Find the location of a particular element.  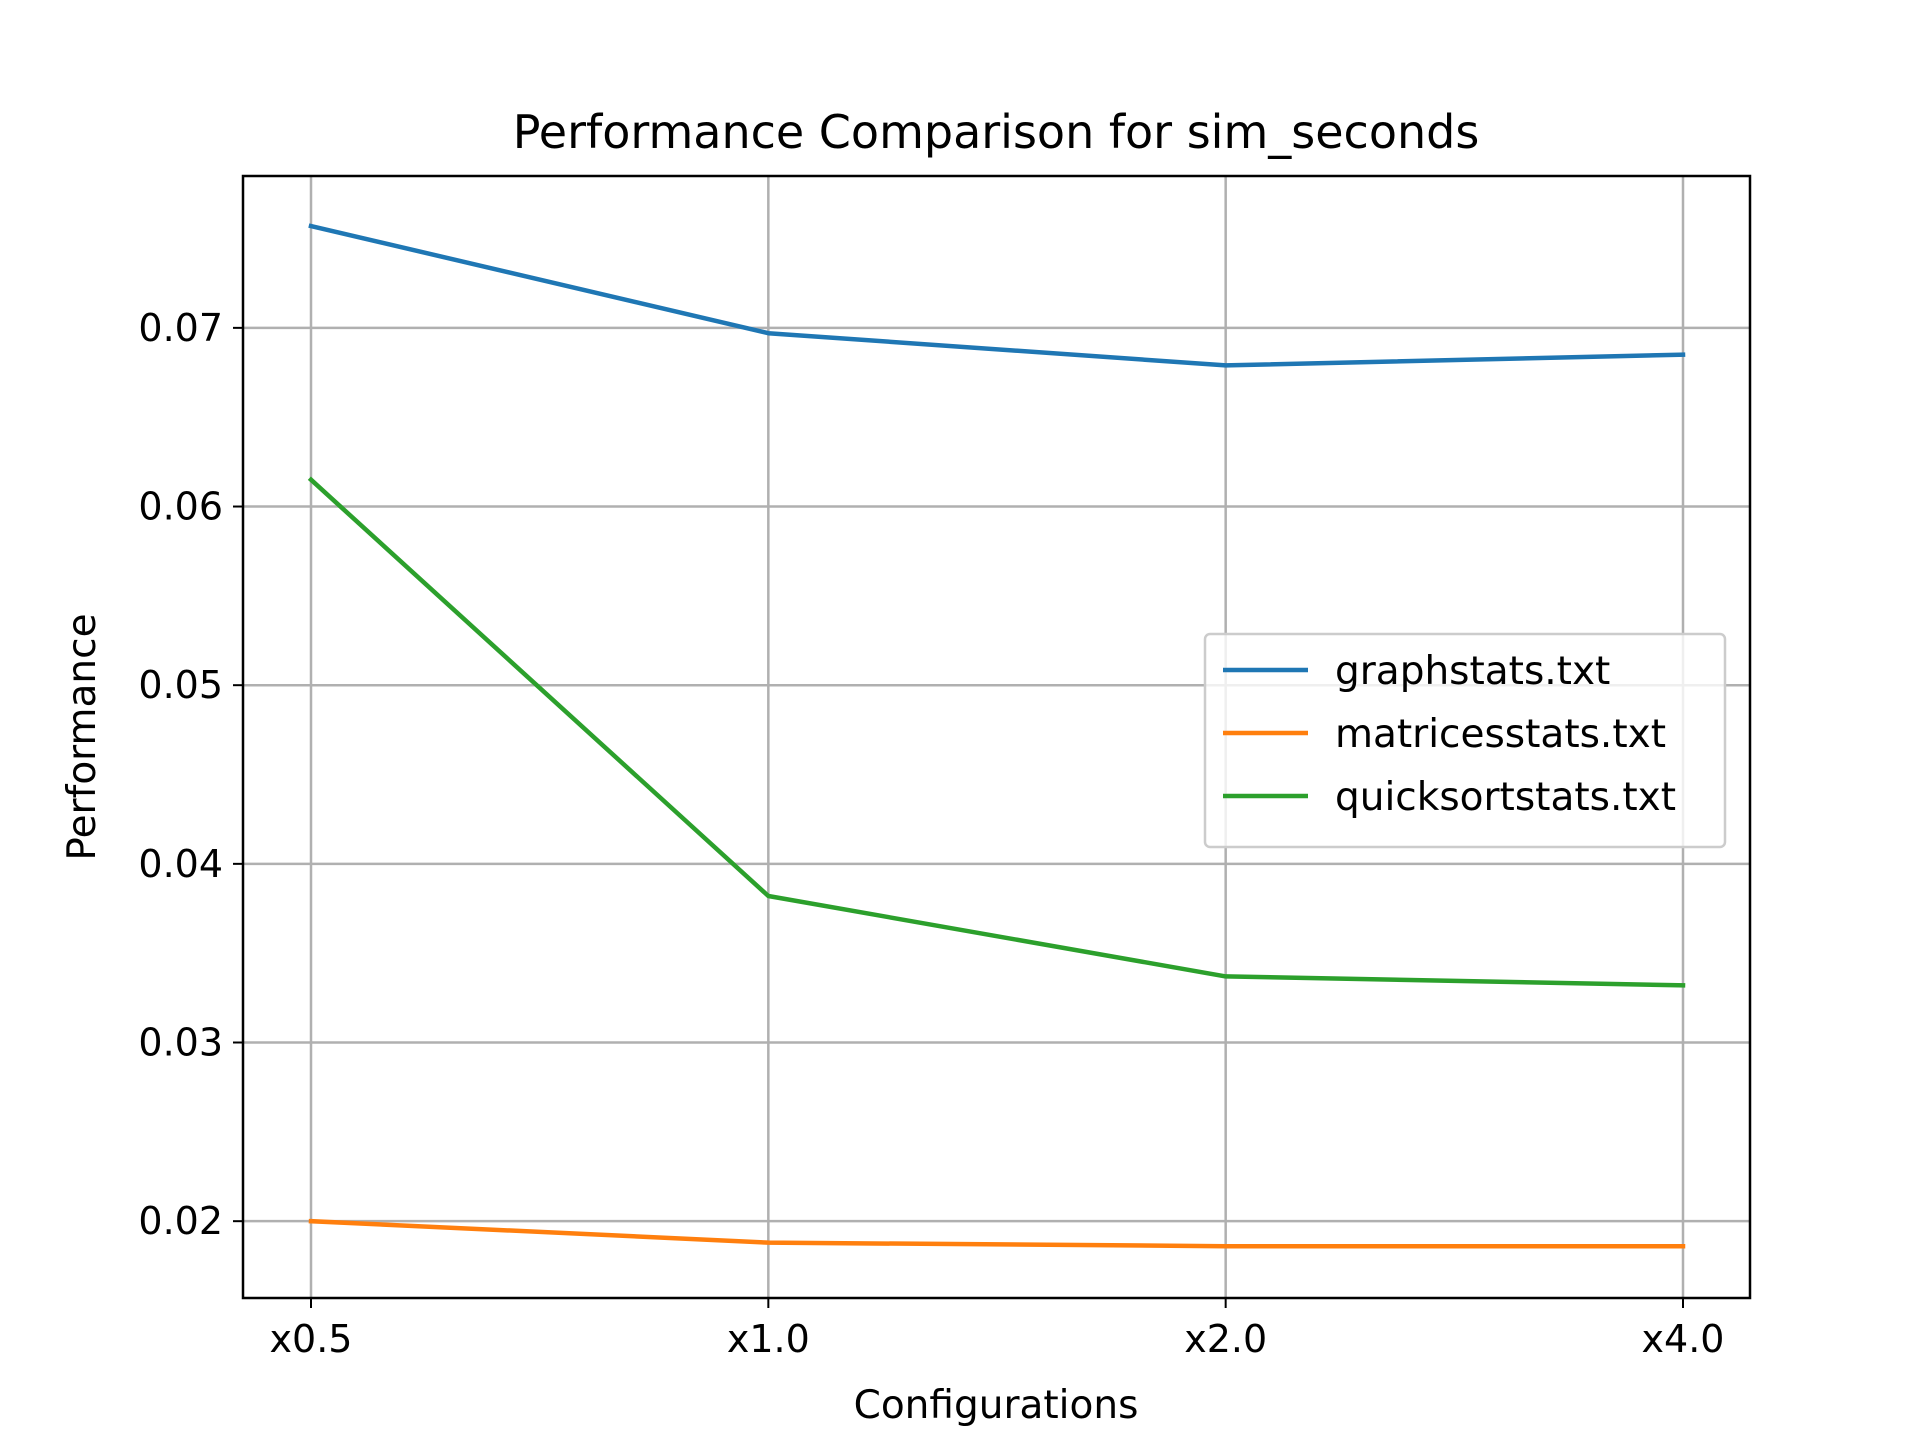

x-axis-label: Configurations is located at coordinates (996, 1405).